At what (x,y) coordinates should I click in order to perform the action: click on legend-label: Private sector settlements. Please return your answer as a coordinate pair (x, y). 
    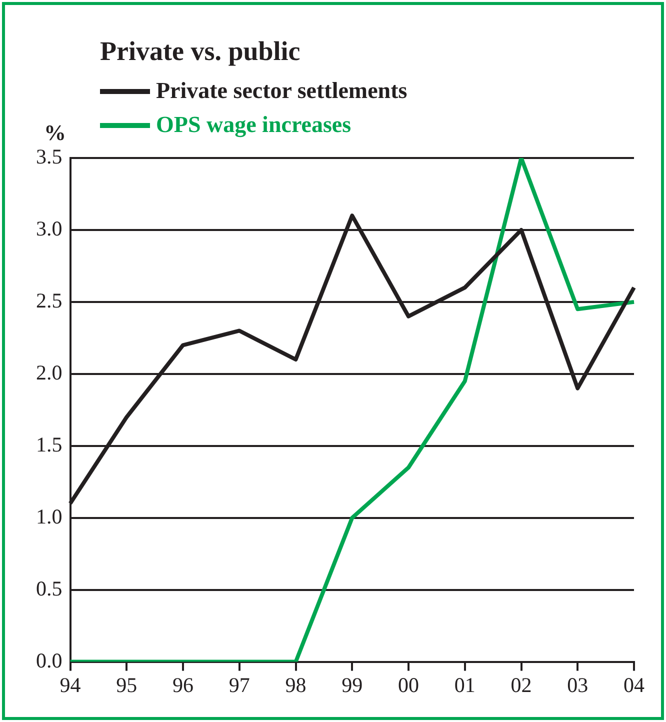
    Looking at the image, I should click on (282, 91).